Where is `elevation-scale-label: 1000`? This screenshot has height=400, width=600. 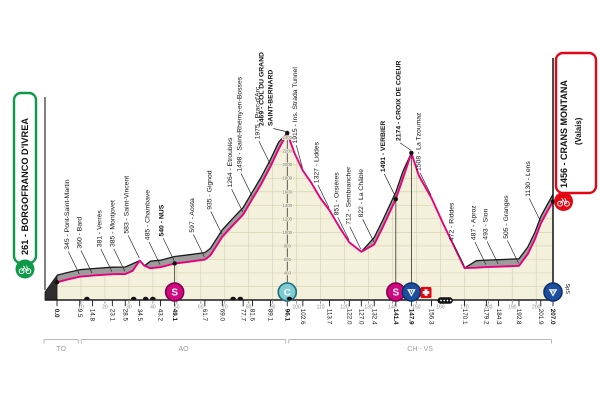 elevation-scale-label: 1000 is located at coordinates (287, 232).